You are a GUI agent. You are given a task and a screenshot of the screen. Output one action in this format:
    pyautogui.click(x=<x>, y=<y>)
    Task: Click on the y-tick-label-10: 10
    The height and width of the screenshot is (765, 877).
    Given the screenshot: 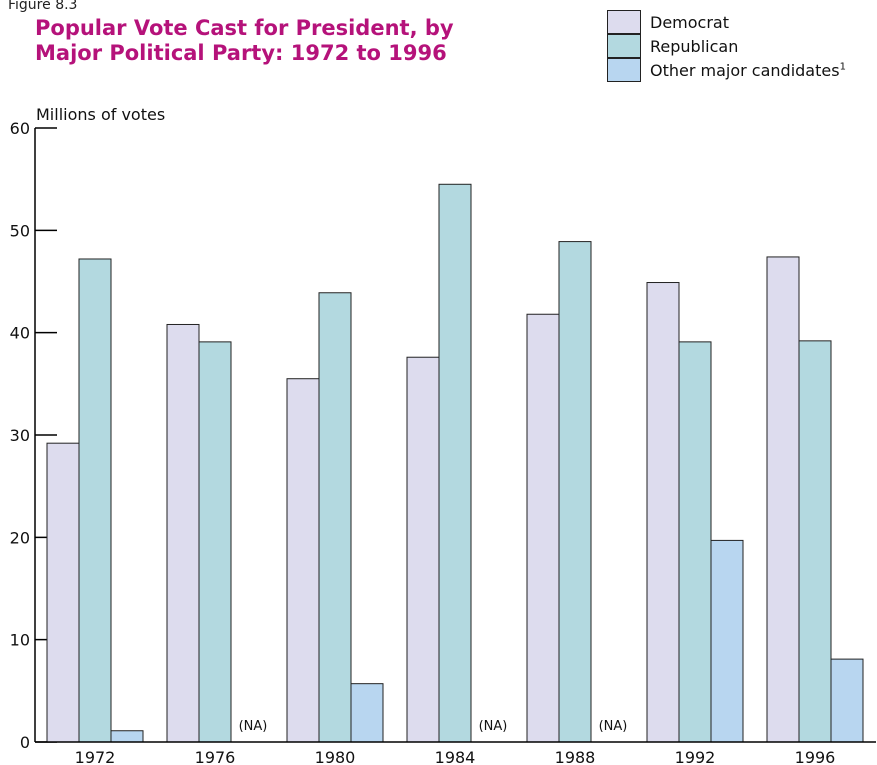 What is the action you would take?
    pyautogui.click(x=20, y=640)
    